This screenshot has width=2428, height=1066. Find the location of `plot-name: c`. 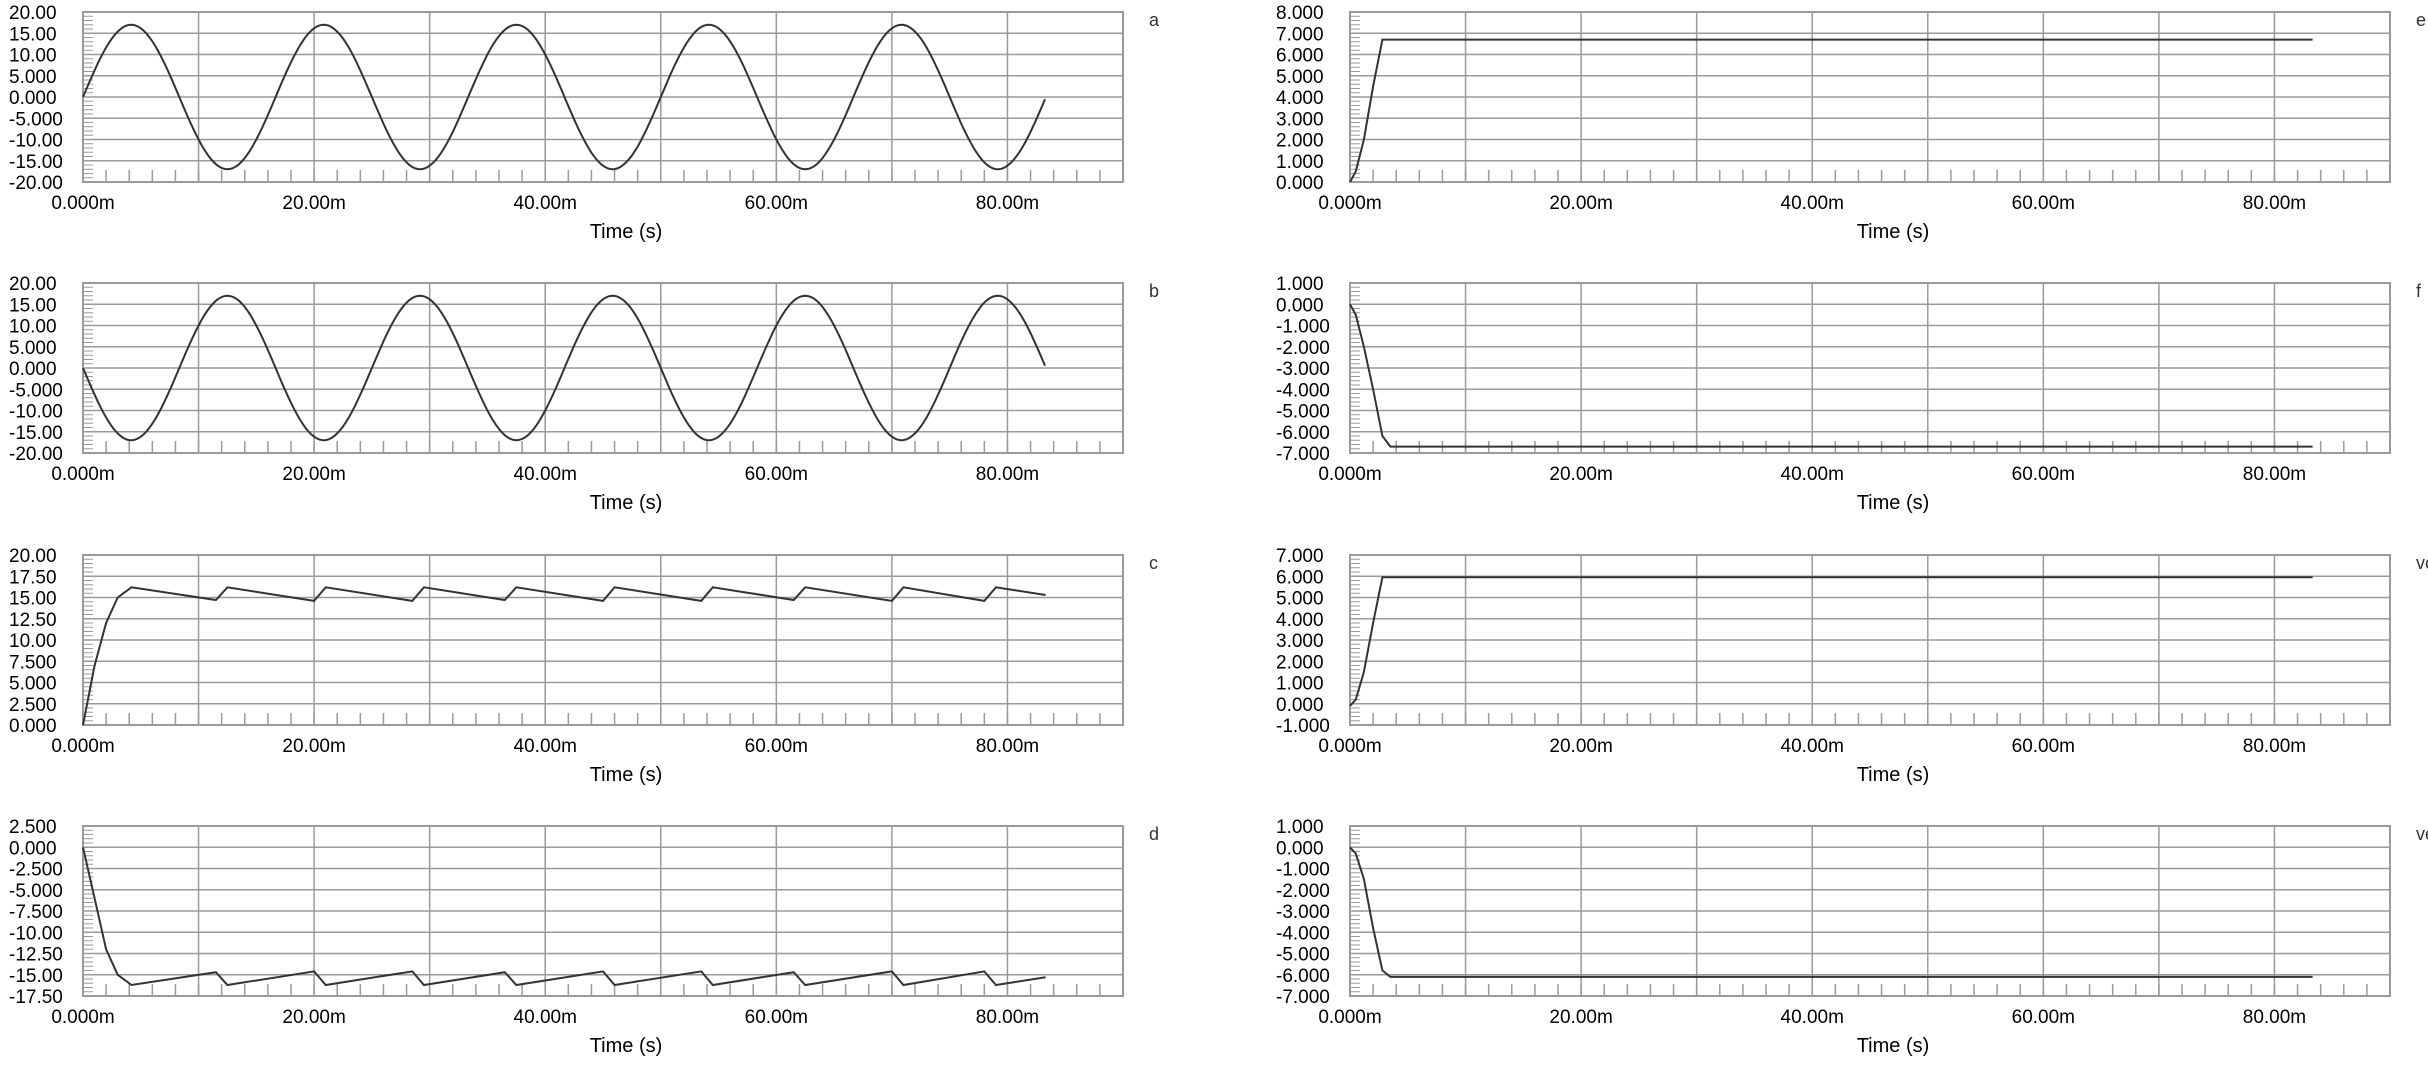

plot-name: c is located at coordinates (1153, 563).